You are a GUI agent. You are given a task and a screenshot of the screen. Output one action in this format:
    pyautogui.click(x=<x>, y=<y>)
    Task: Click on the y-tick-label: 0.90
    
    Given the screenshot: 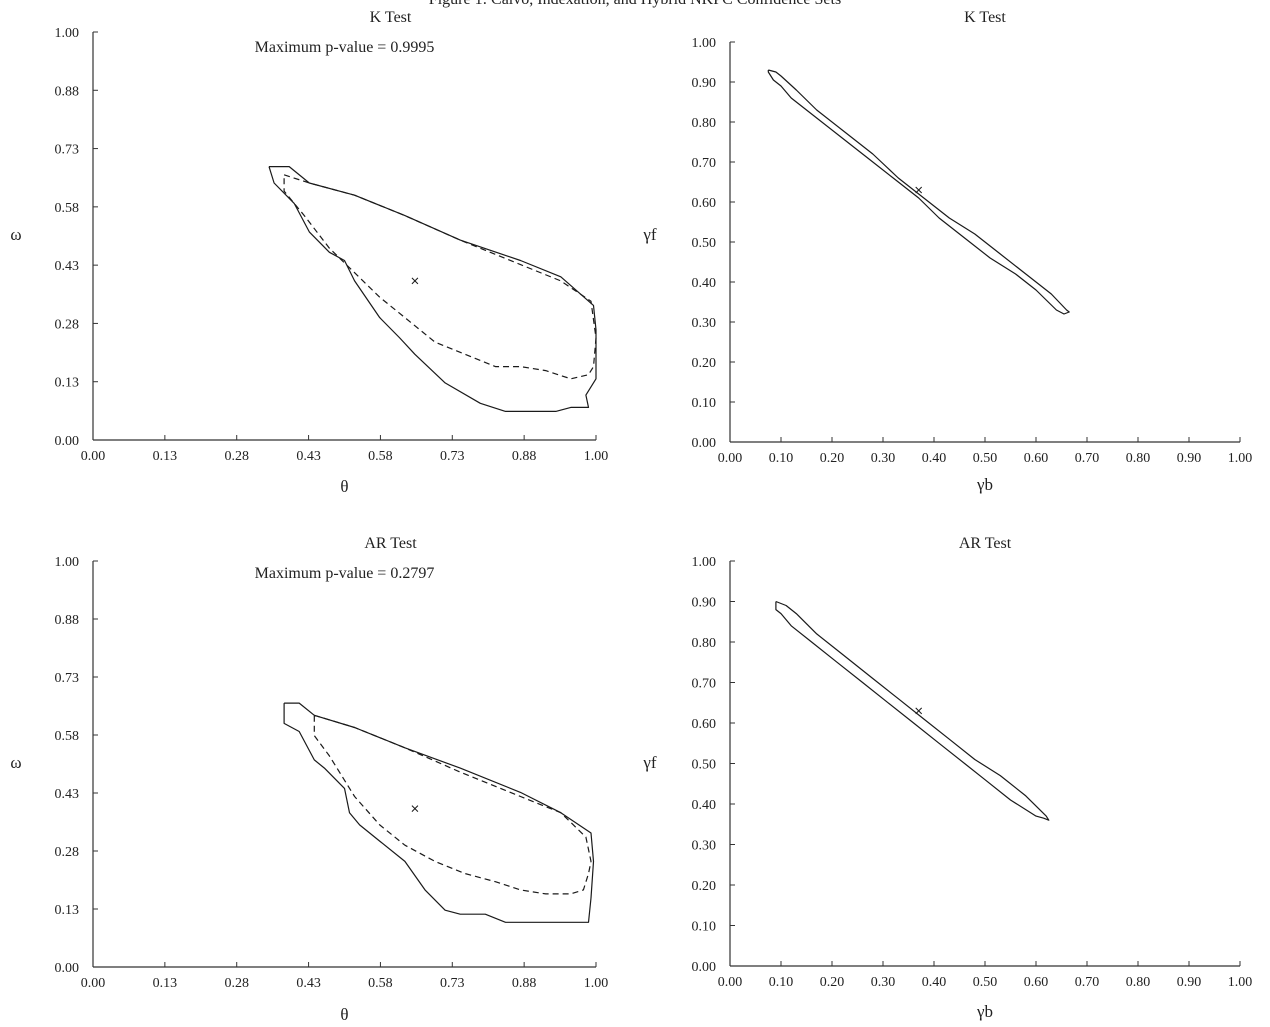 What is the action you would take?
    pyautogui.click(x=704, y=83)
    